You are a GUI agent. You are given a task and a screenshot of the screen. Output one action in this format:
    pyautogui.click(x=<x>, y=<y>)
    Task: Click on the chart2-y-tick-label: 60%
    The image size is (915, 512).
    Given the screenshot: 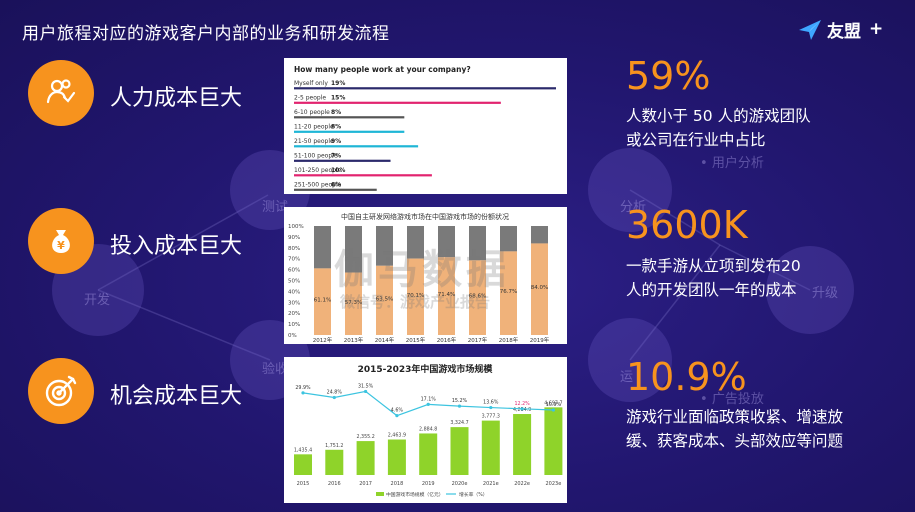 What is the action you would take?
    pyautogui.click(x=294, y=271)
    